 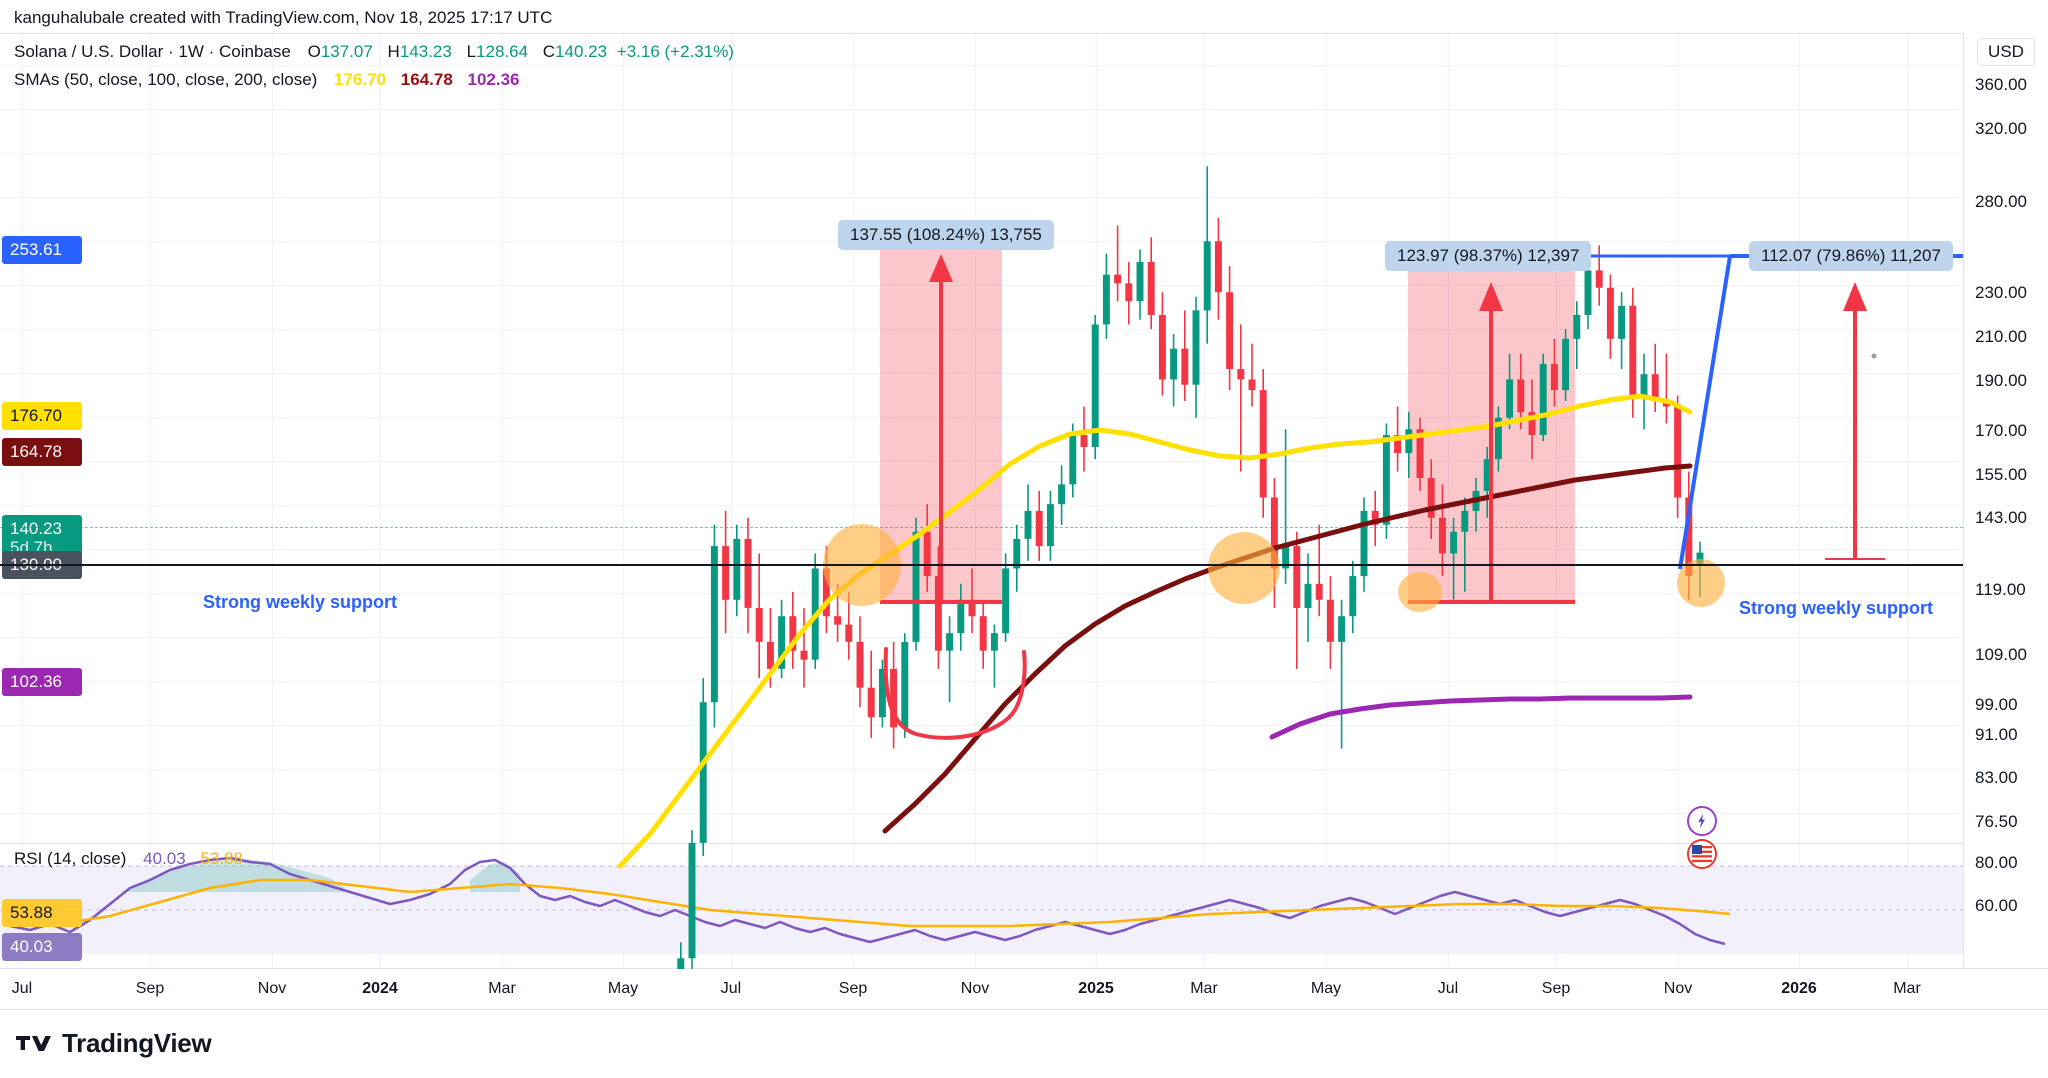 I want to click on close-label: C, so click(x=549, y=51).